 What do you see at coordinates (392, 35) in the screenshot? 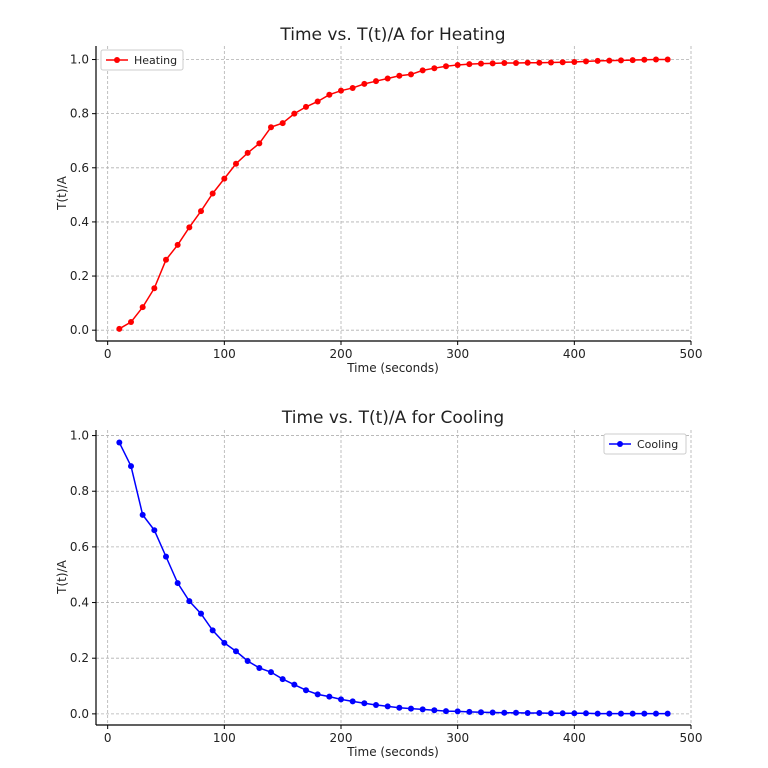
I see `chart-title: Time vs. T(t)/A for Heating` at bounding box center [392, 35].